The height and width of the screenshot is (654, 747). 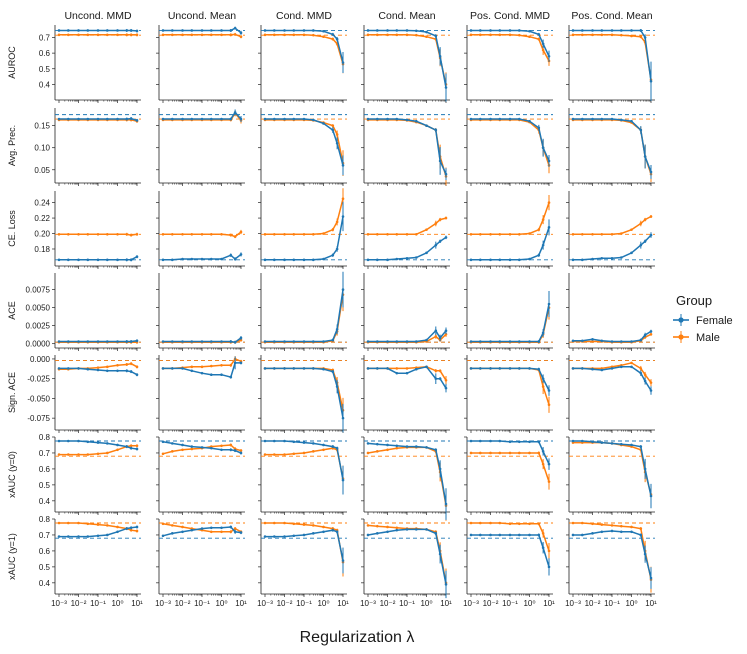 I want to click on row-label-xauc-y-1: xAUC (y=1), so click(x=12, y=556).